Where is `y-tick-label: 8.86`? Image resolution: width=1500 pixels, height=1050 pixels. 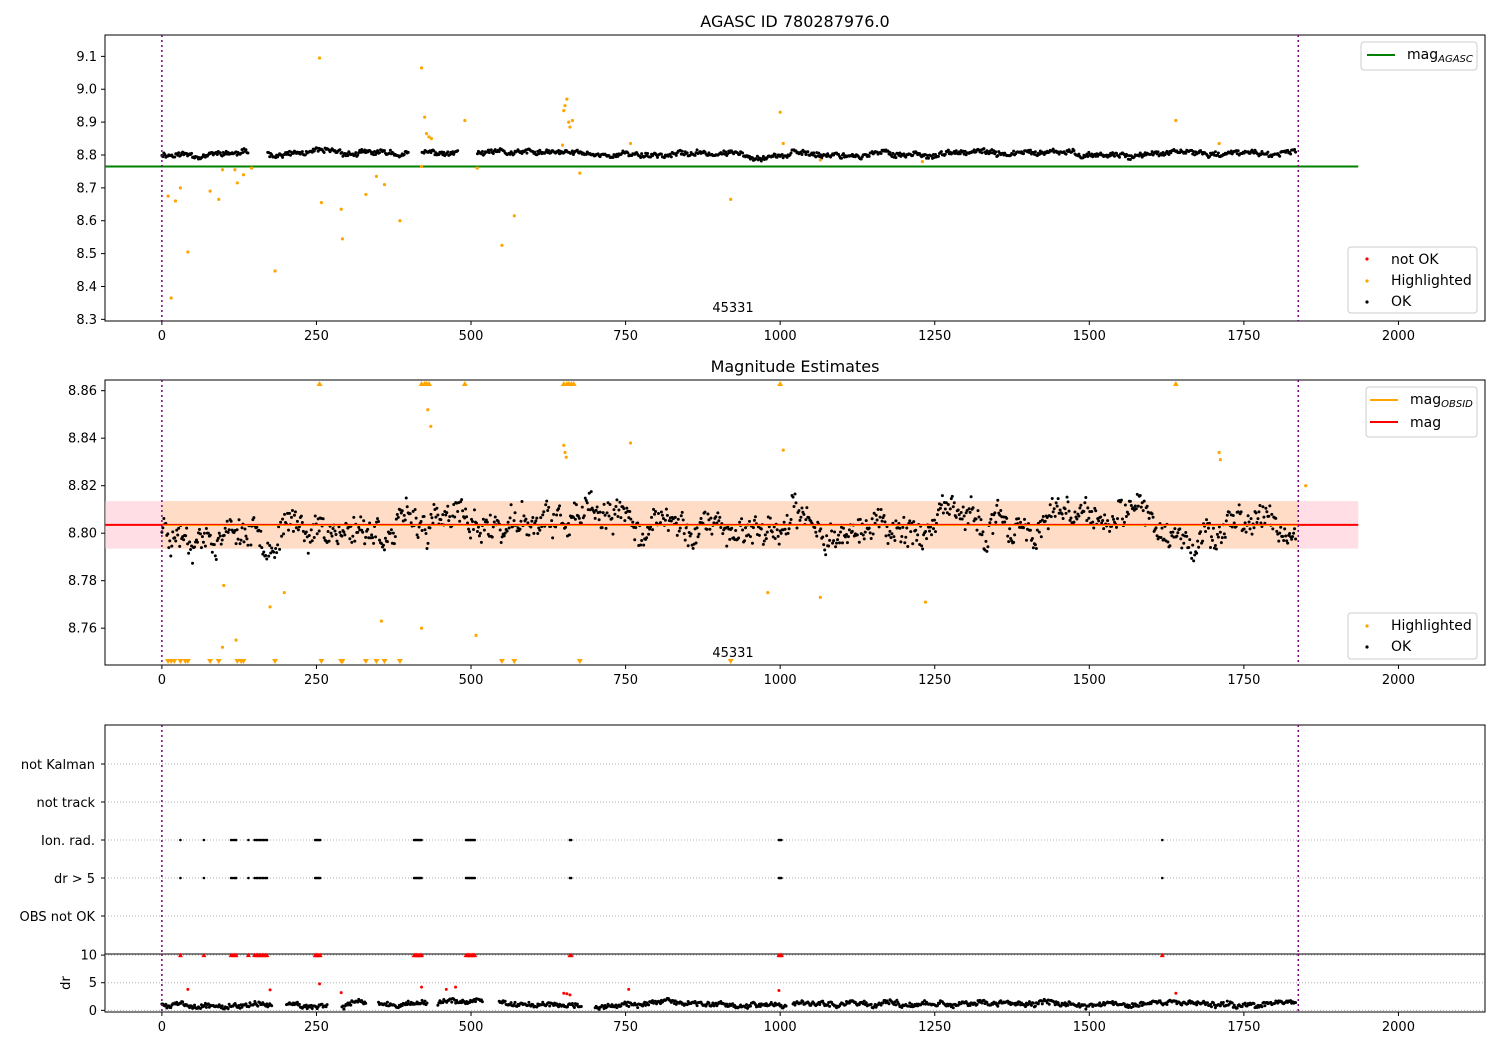 y-tick-label: 8.86 is located at coordinates (82, 391).